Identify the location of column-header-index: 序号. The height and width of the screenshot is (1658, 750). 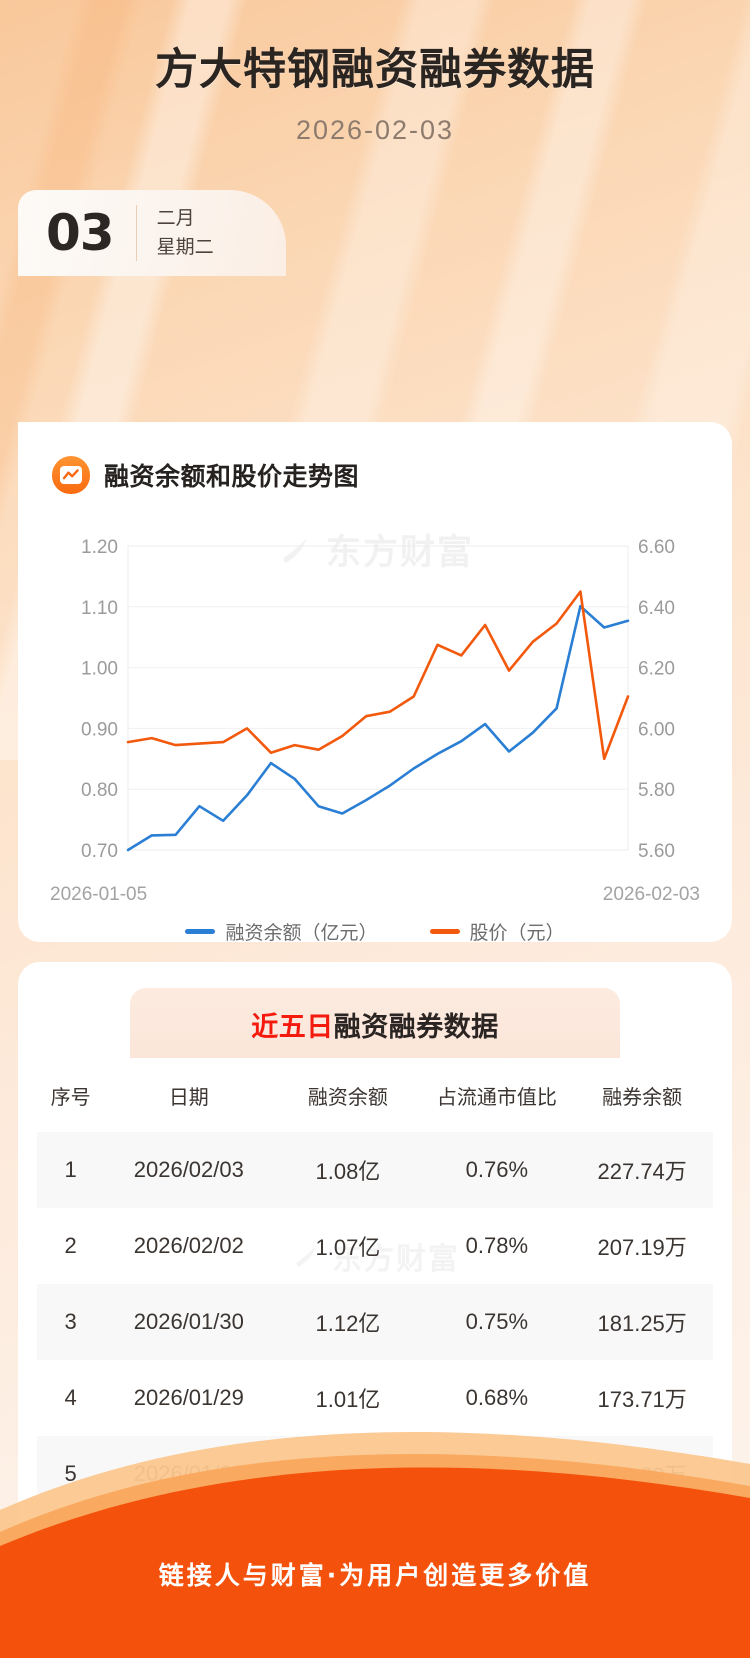
(71, 1096).